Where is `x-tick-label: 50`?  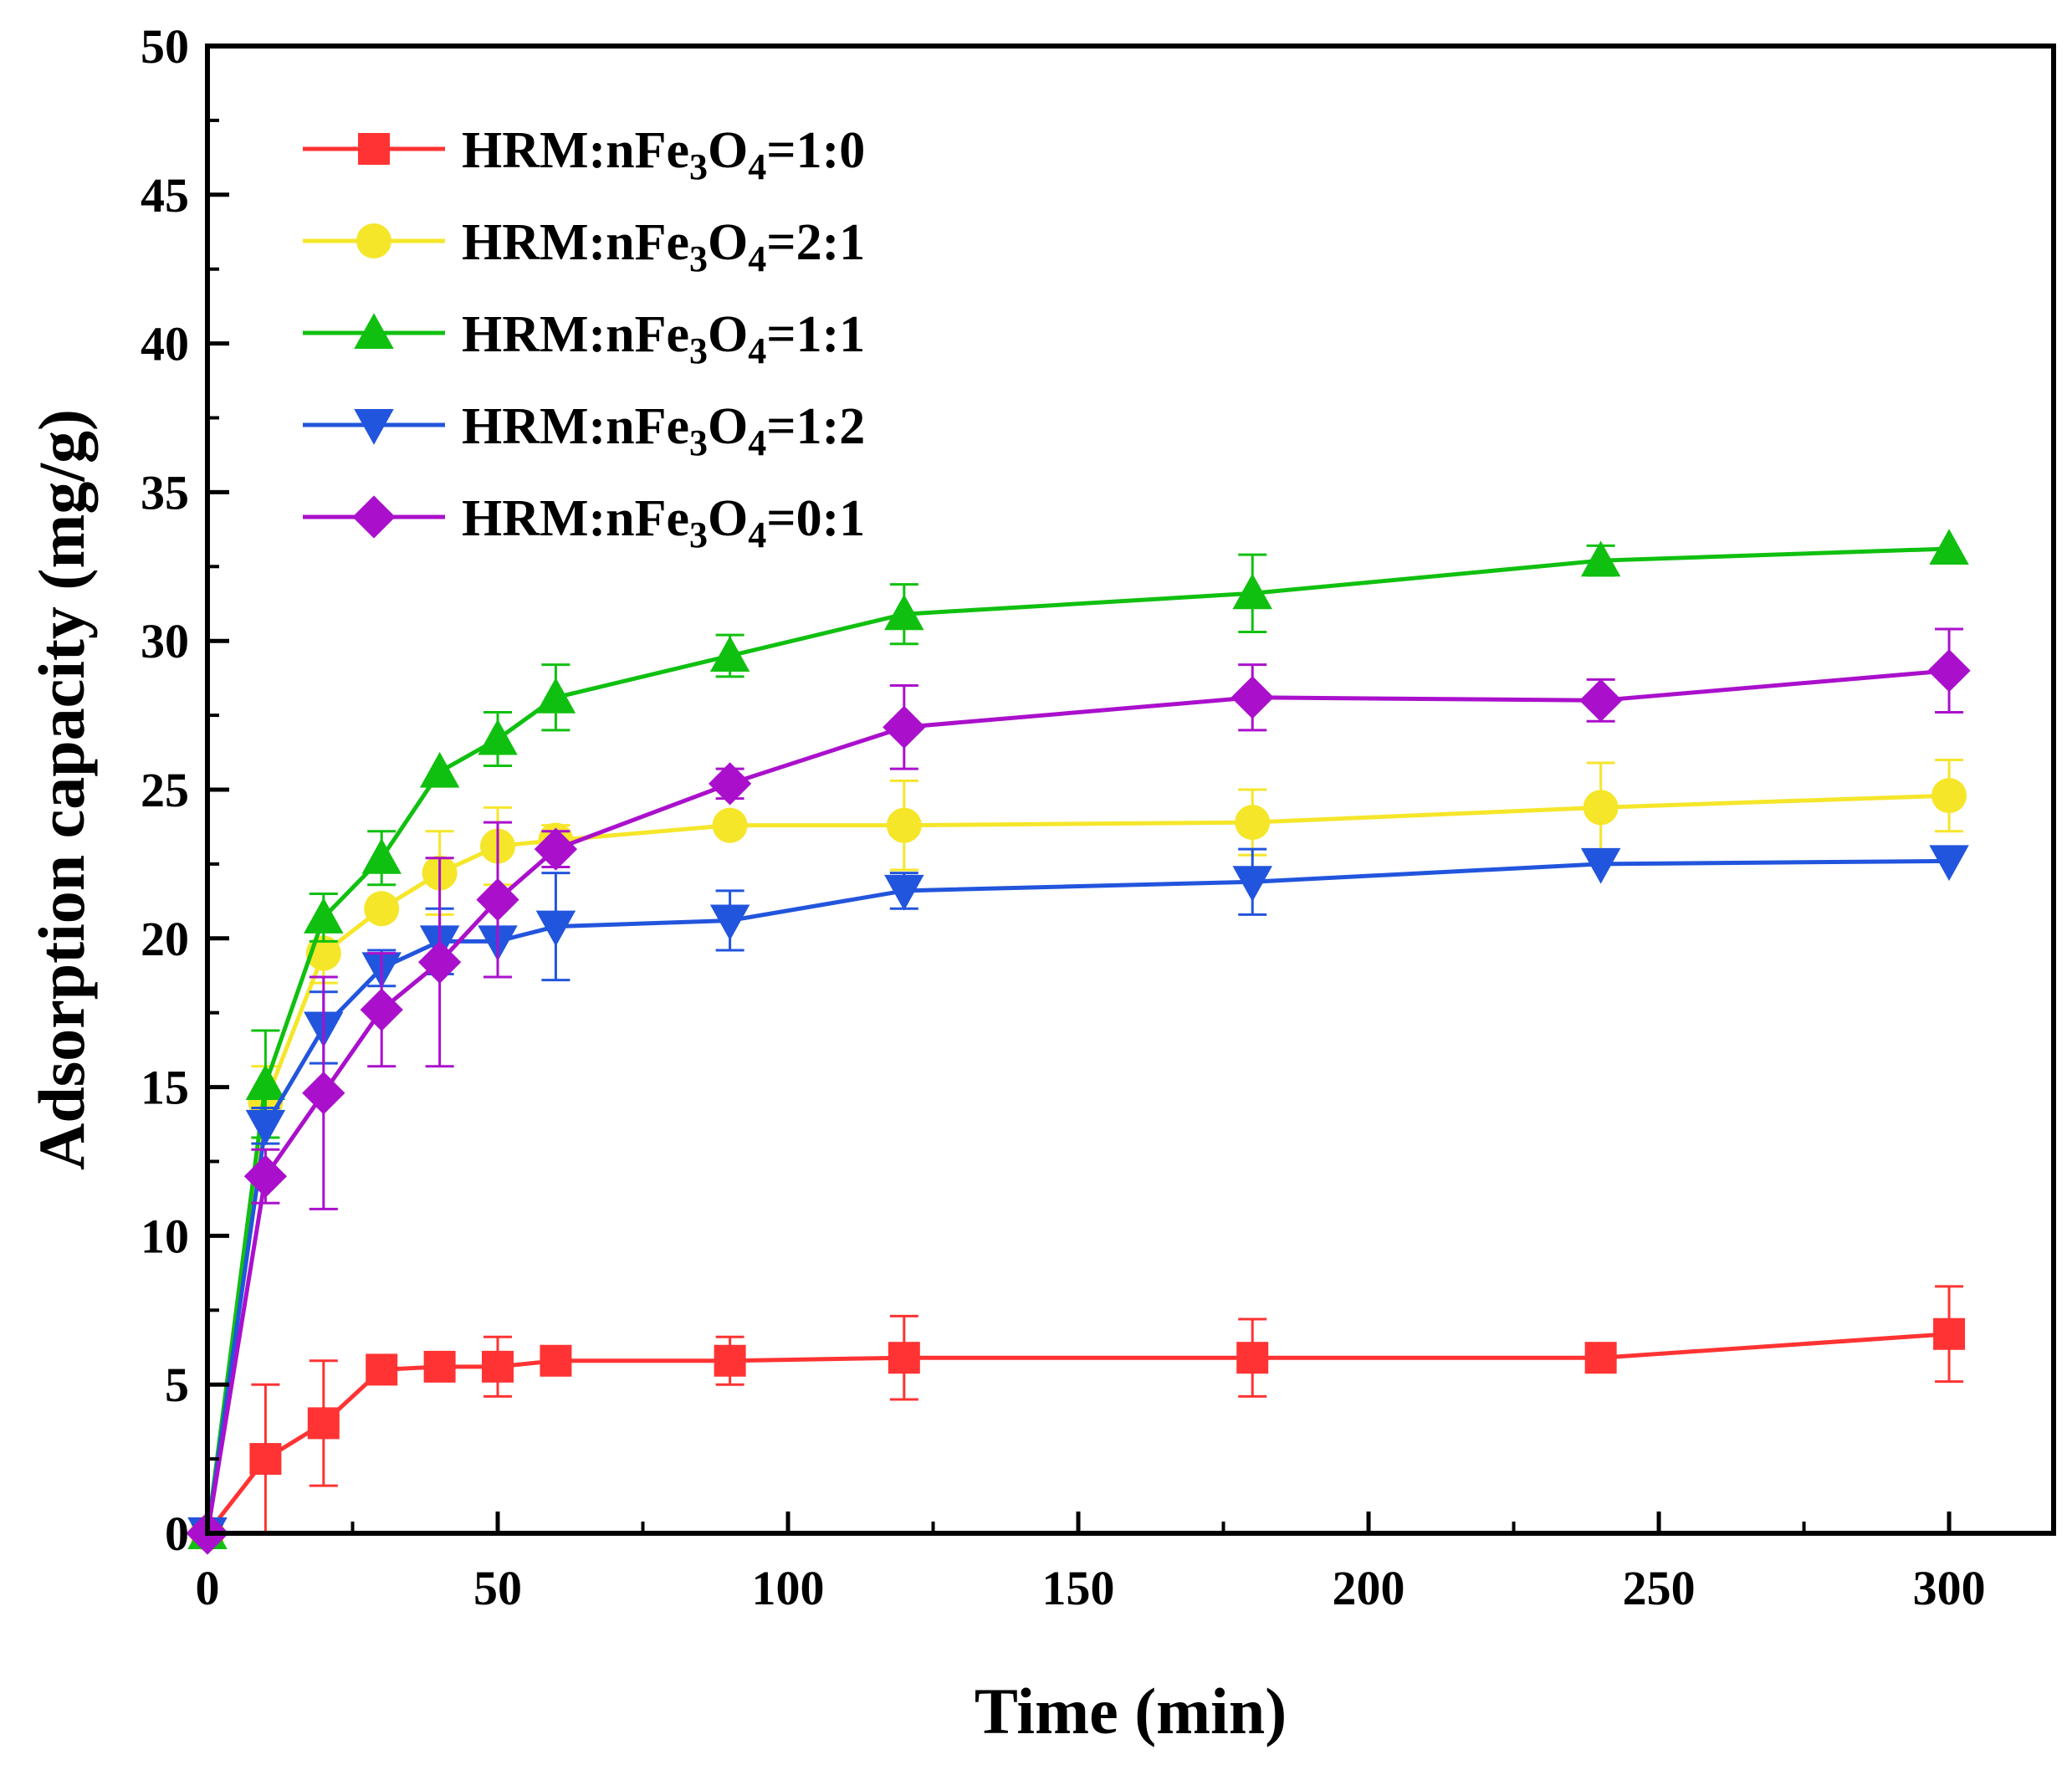
x-tick-label: 50 is located at coordinates (497, 1588).